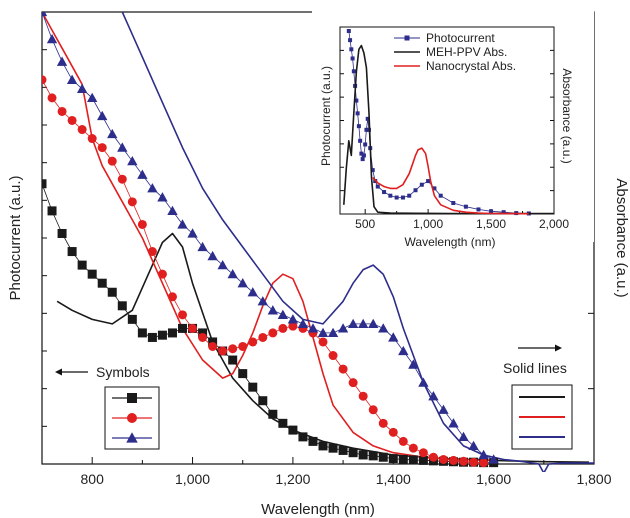  Describe the element at coordinates (393, 479) in the screenshot. I see `main-x-tick-label: 1,400` at that location.